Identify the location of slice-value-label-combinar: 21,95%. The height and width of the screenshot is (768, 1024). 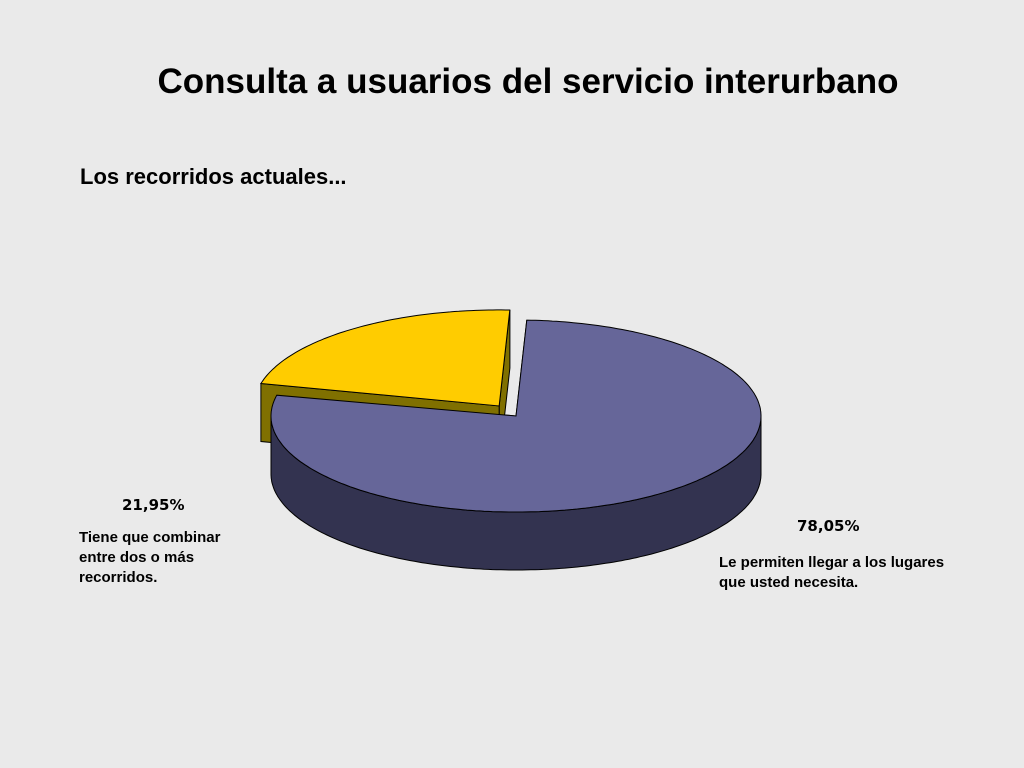
(153, 505).